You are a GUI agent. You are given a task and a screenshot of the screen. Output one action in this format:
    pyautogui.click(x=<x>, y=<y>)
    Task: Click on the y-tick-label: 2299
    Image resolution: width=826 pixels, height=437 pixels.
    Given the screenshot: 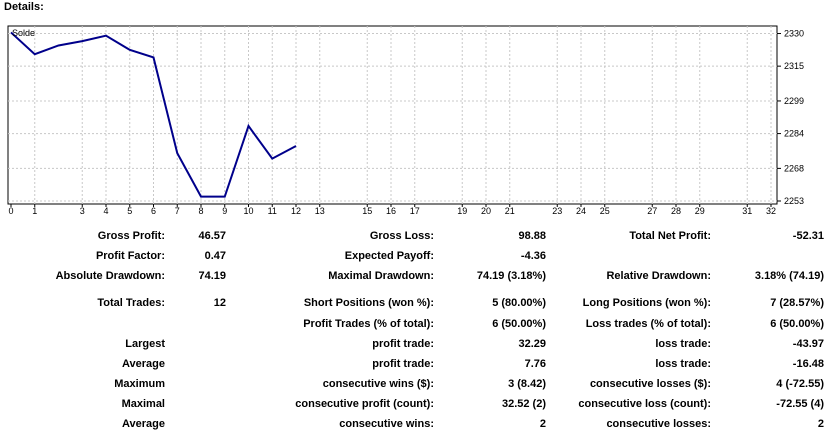 What is the action you would take?
    pyautogui.click(x=794, y=101)
    